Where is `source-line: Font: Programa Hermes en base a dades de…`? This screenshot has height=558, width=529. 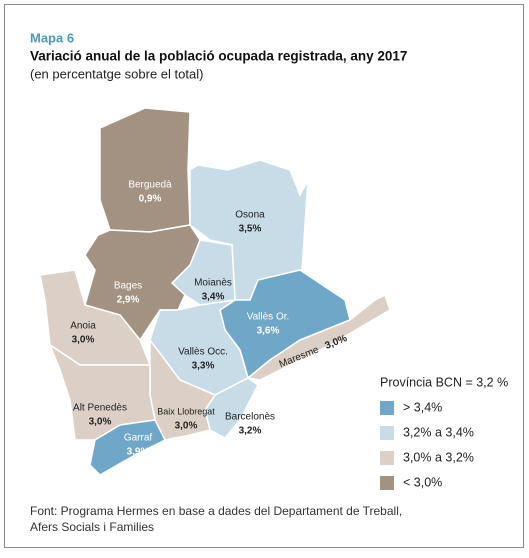
source-line: Font: Programa Hermes en base a dades de… is located at coordinates (216, 511).